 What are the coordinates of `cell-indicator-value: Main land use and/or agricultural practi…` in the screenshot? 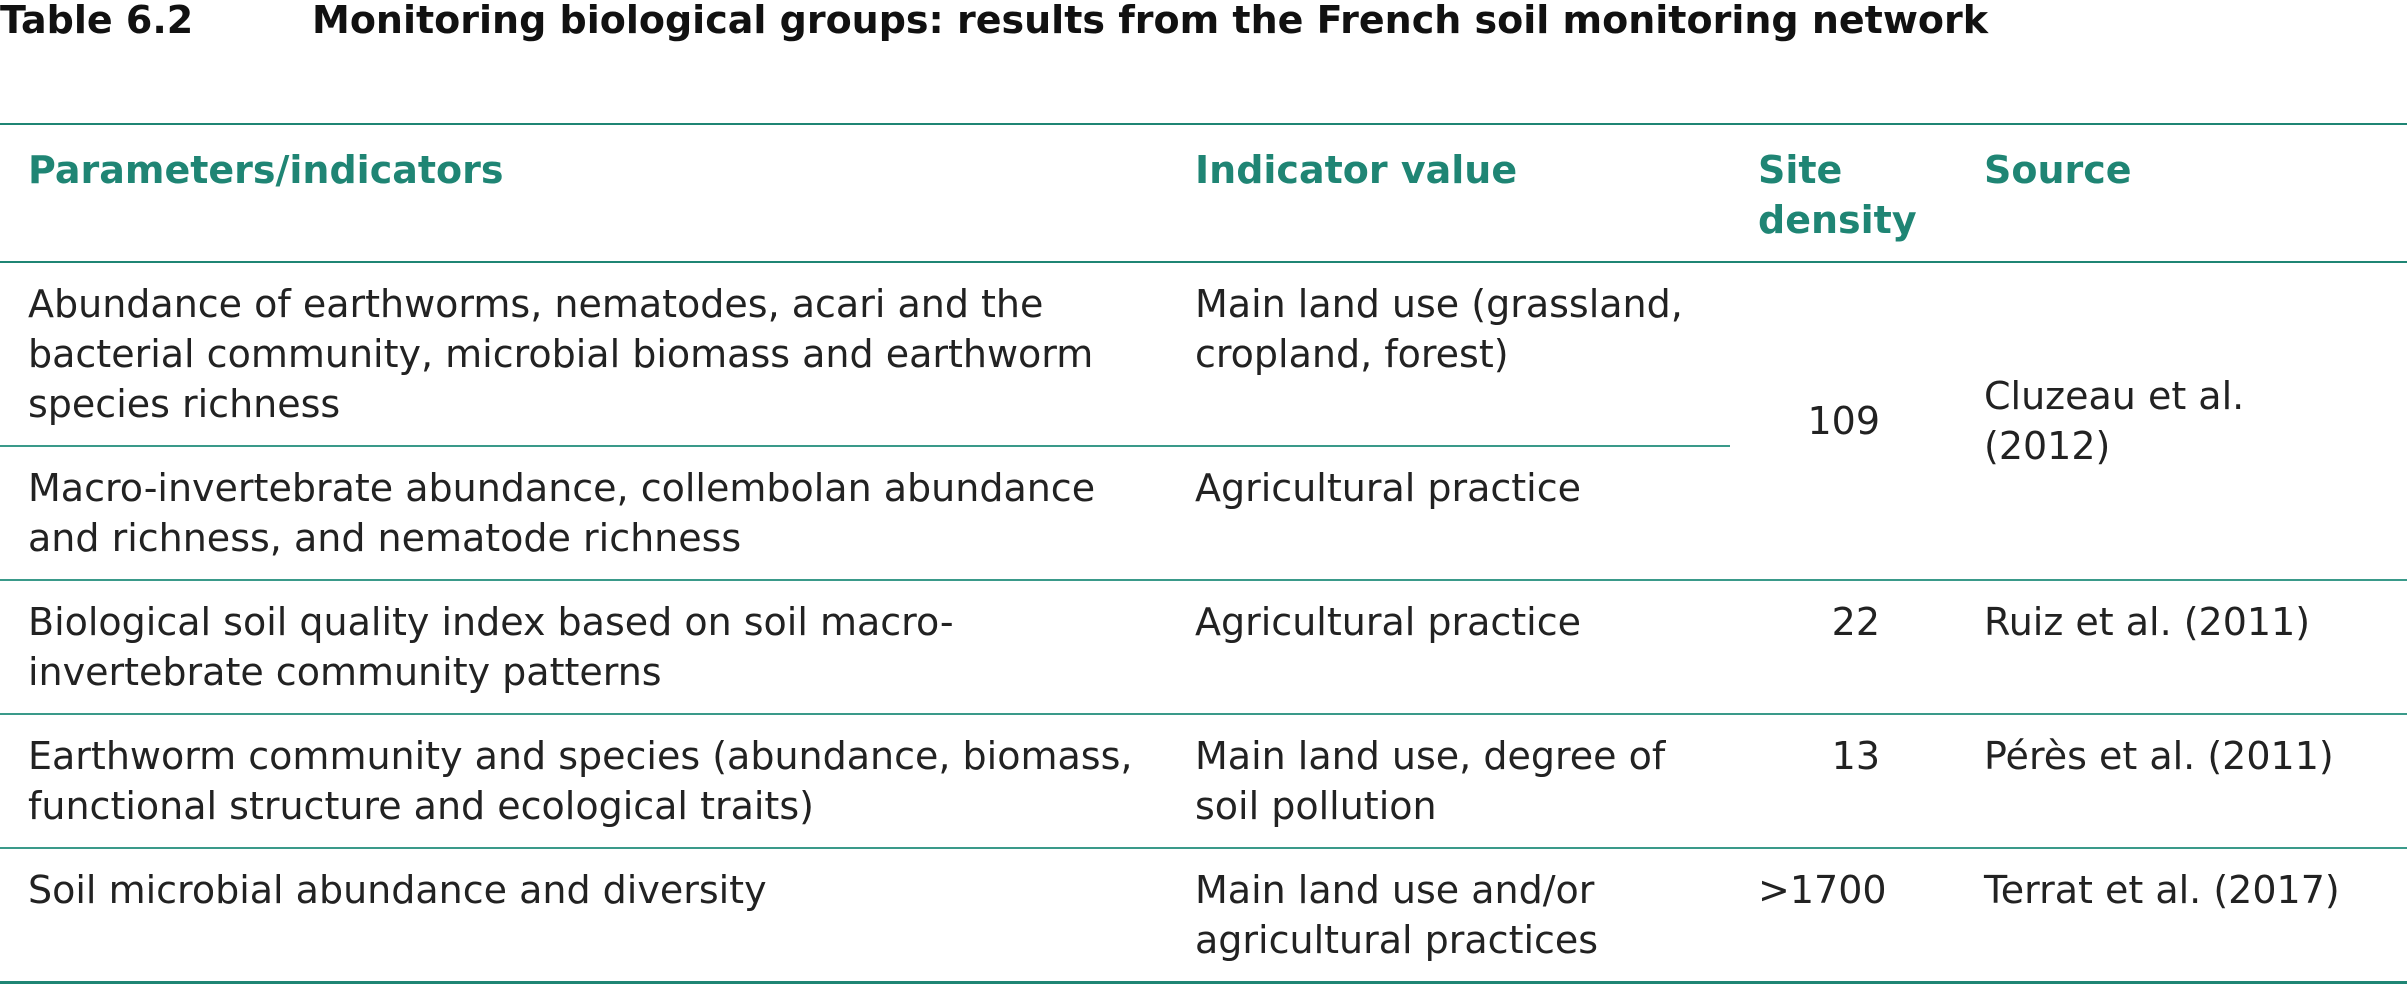 It's located at (1448, 916).